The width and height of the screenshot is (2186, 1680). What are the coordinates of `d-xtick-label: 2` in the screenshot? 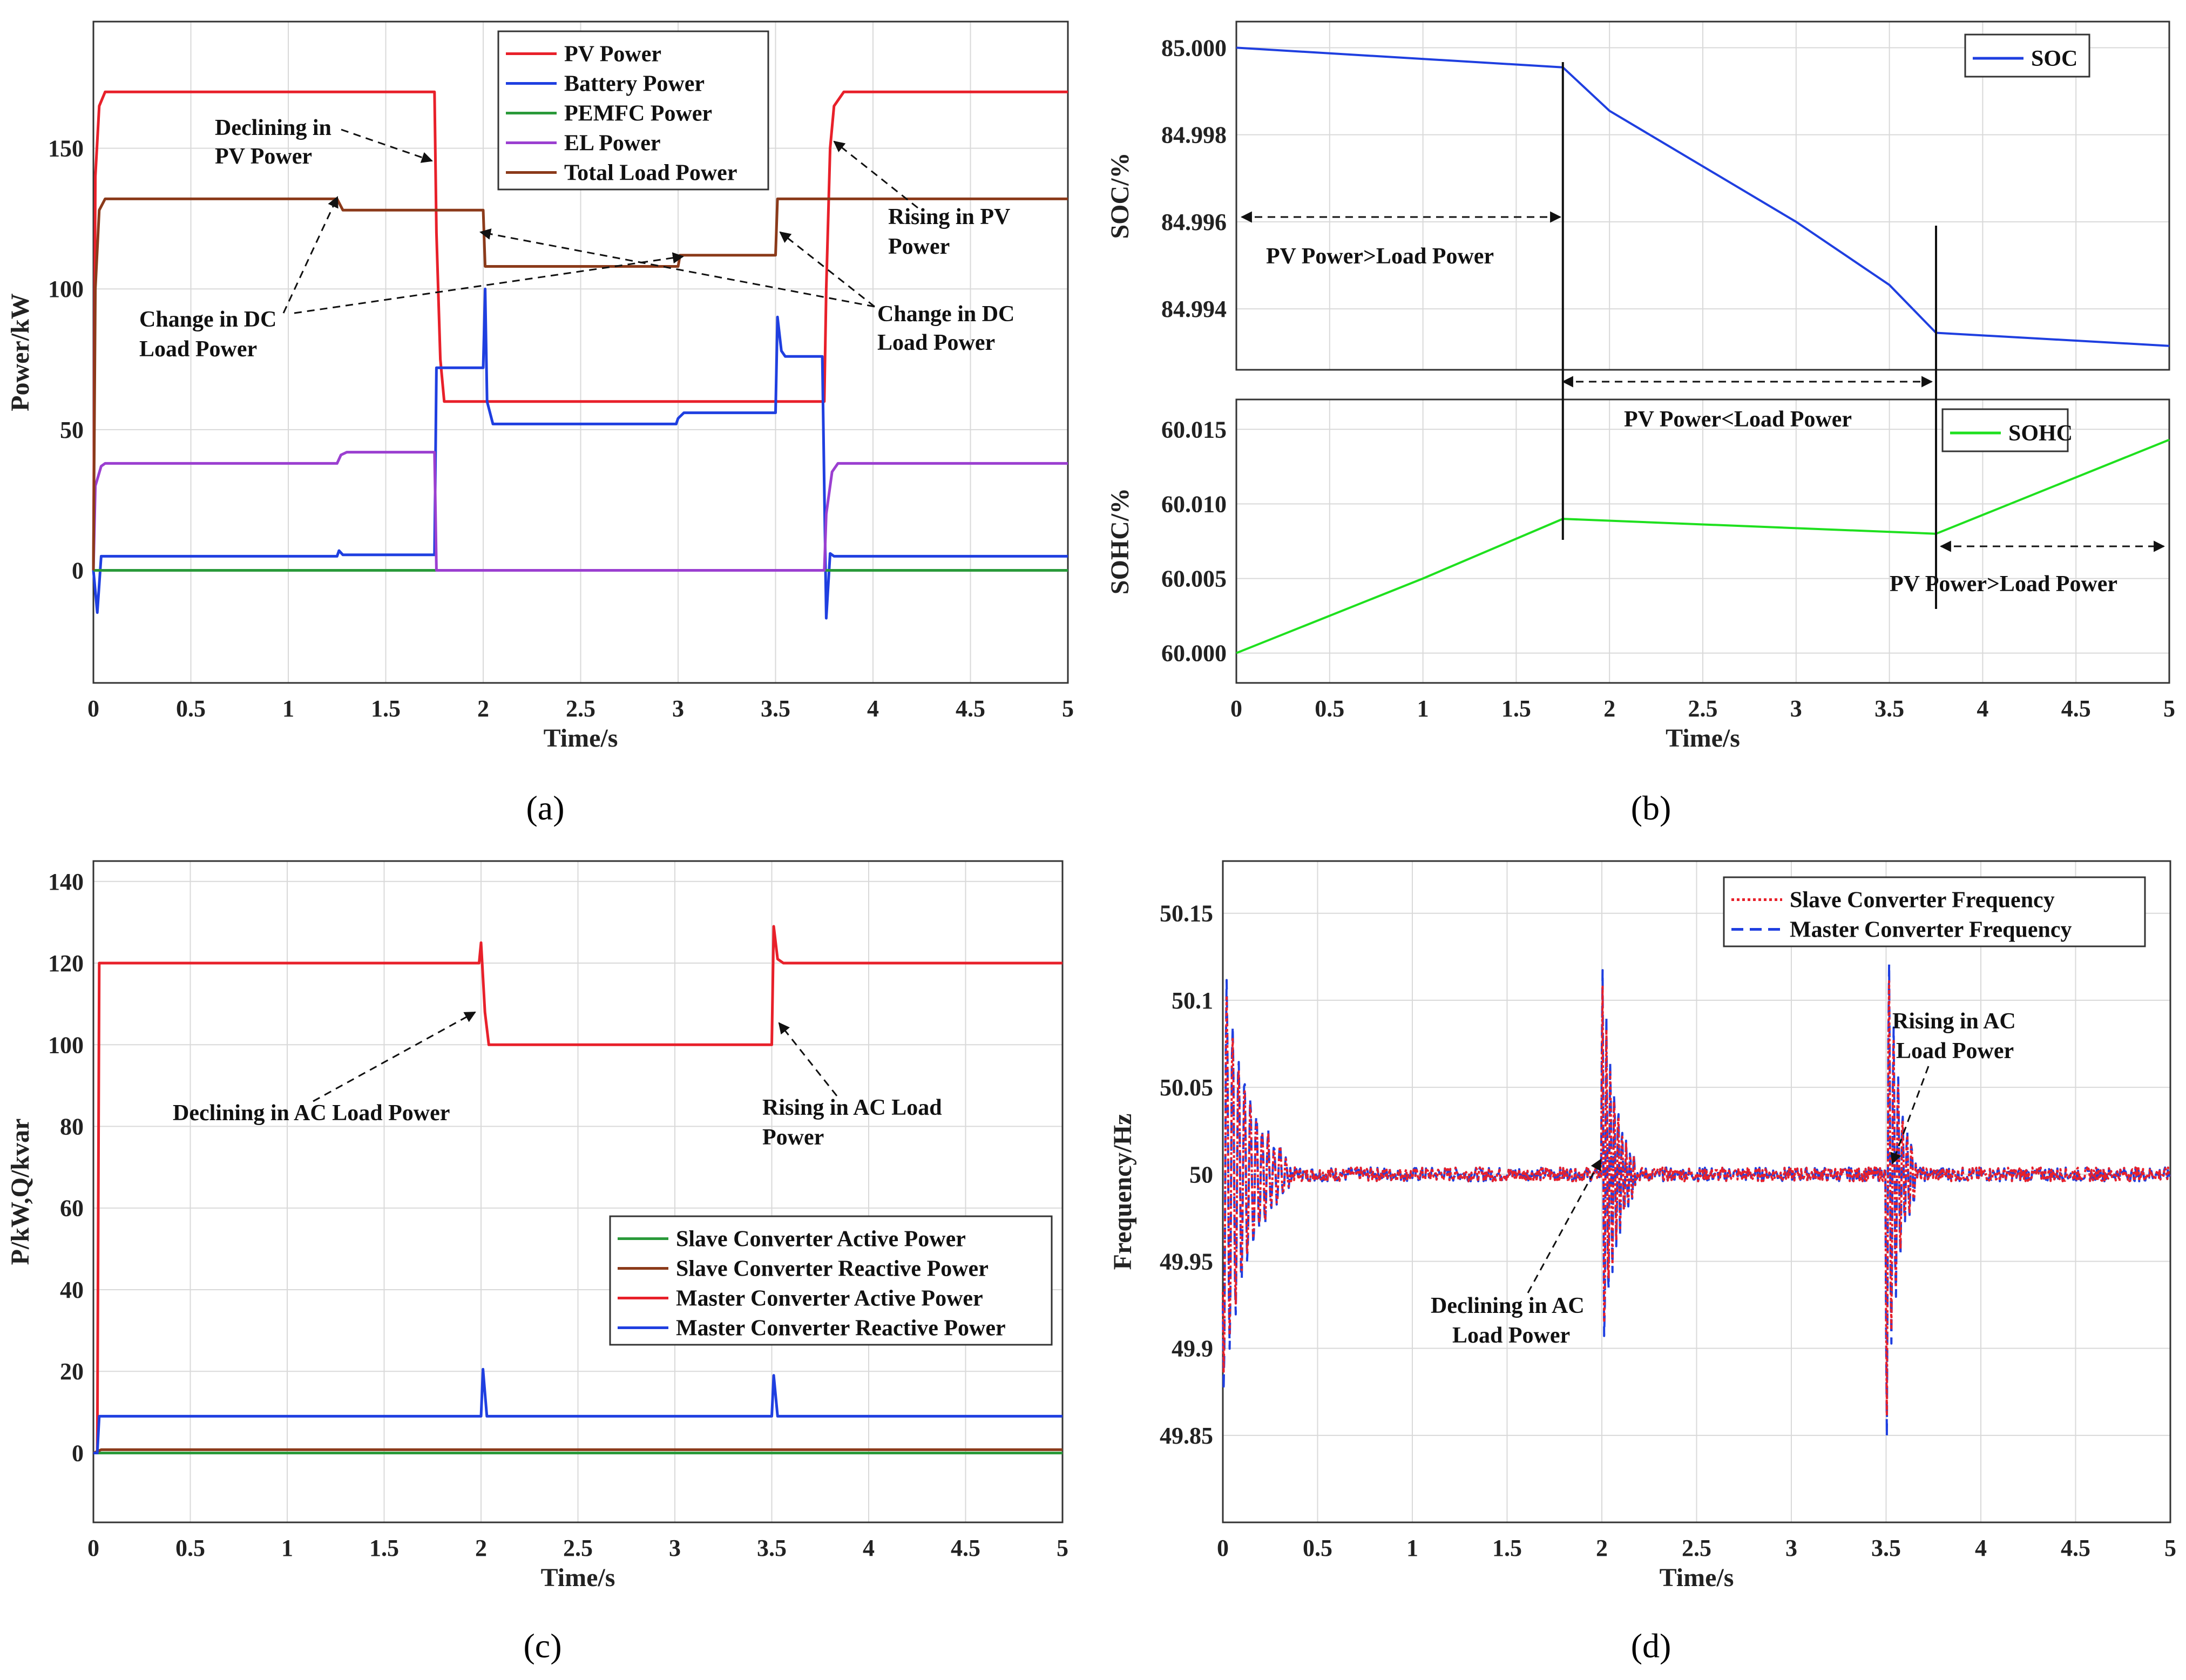 It's located at (1602, 1548).